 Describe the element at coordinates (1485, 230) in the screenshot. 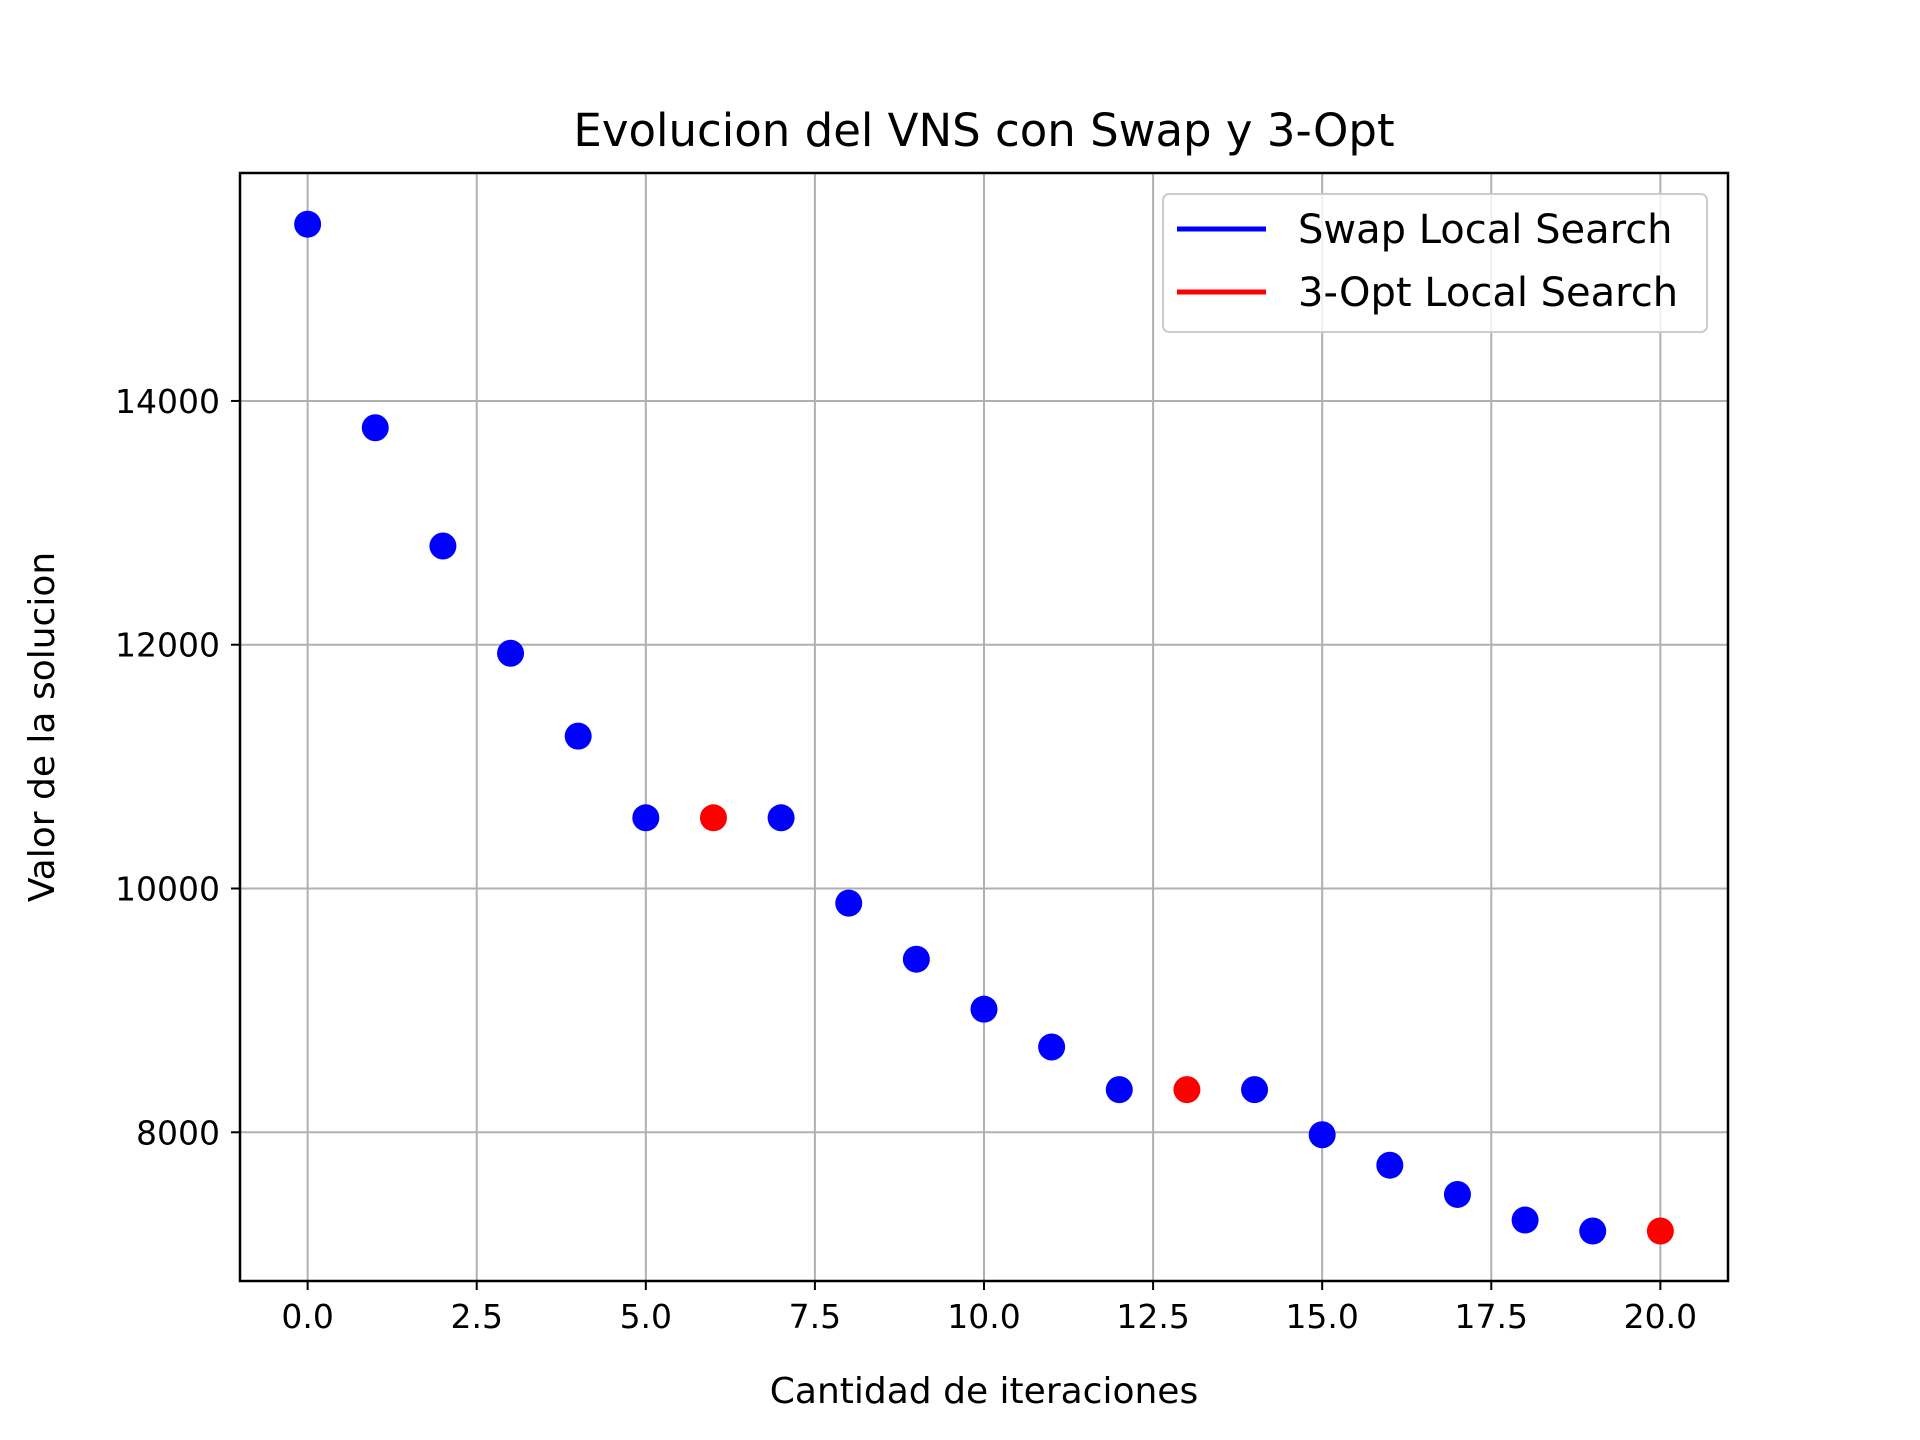

I see `legend-label-swap: Swap Local Search` at that location.